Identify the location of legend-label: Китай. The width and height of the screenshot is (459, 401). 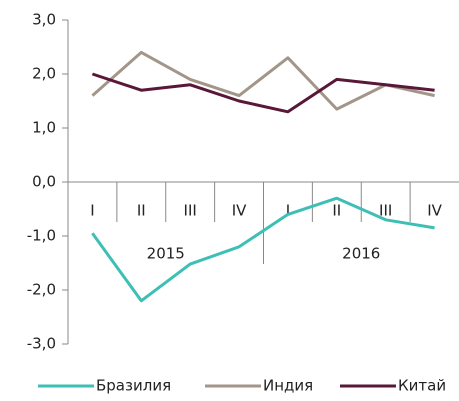
(422, 386).